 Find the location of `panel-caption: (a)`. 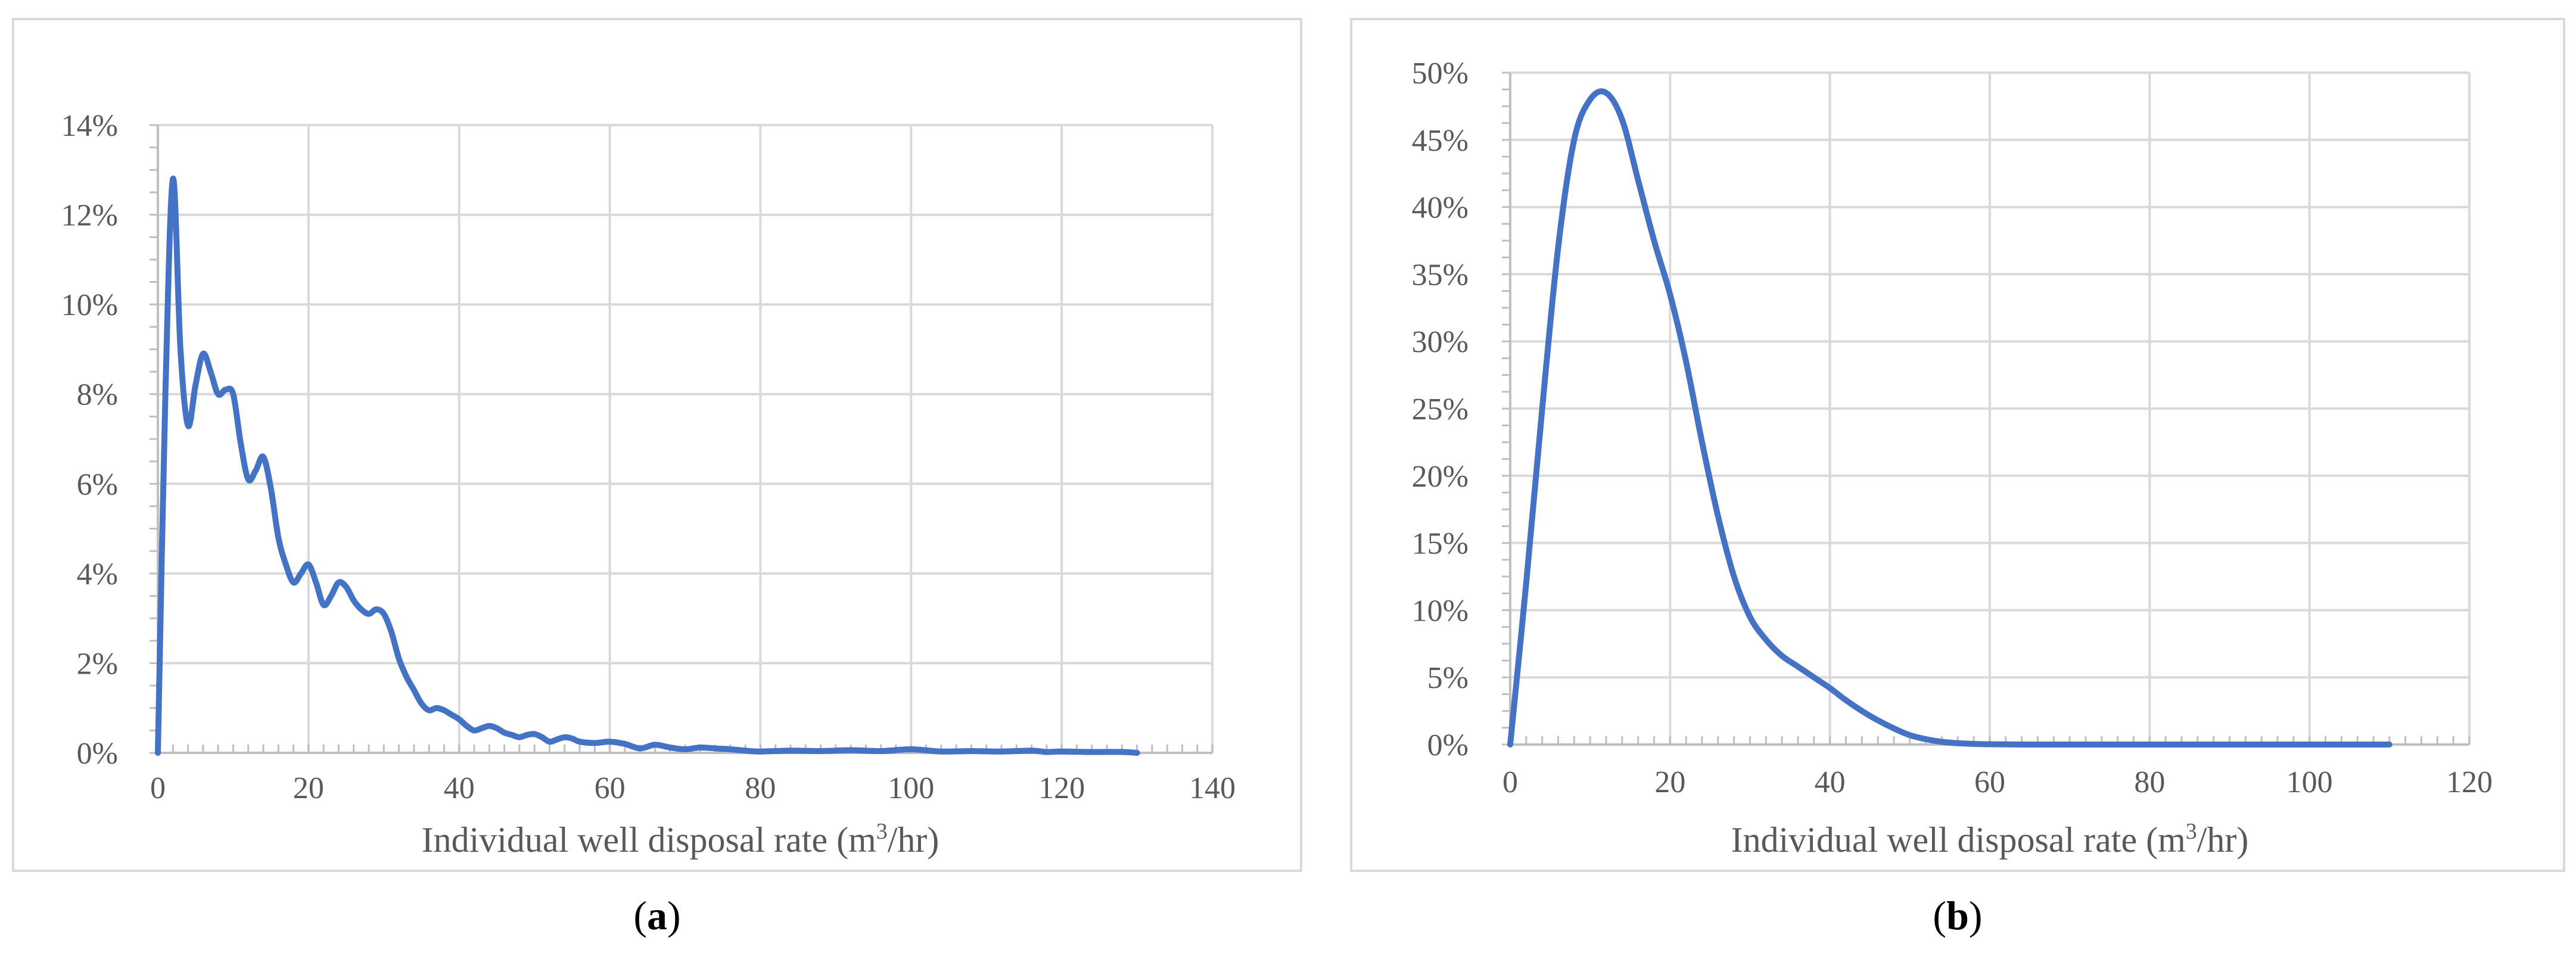

panel-caption: (a) is located at coordinates (656, 915).